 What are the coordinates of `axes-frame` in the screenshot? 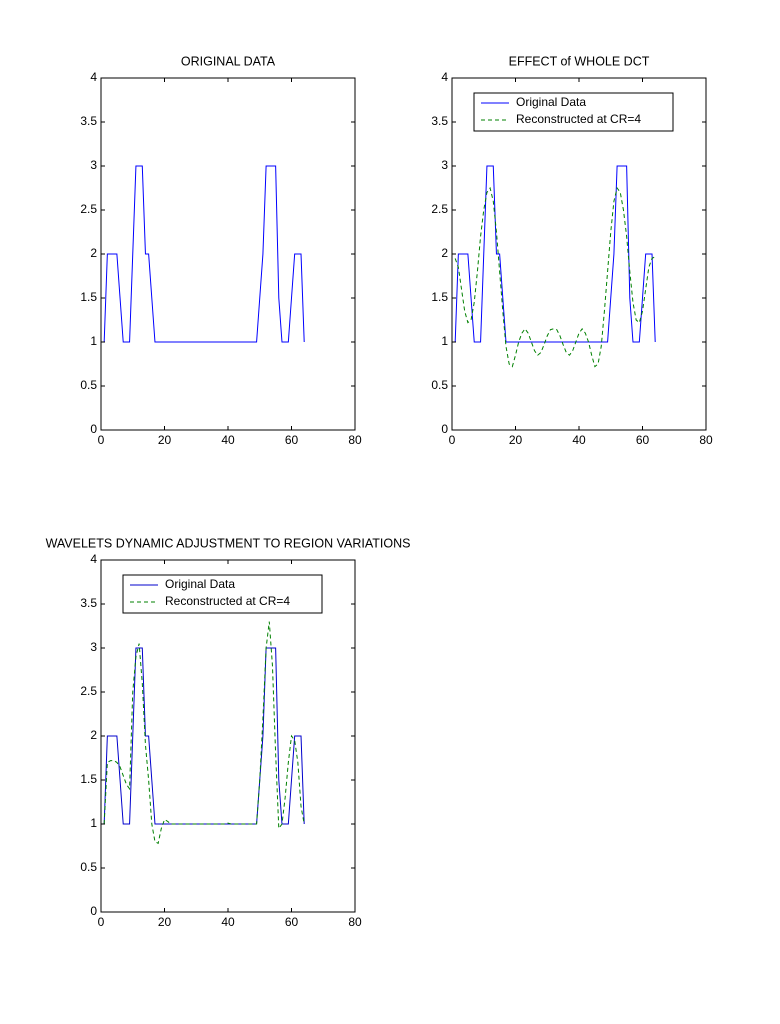 It's located at (228, 254).